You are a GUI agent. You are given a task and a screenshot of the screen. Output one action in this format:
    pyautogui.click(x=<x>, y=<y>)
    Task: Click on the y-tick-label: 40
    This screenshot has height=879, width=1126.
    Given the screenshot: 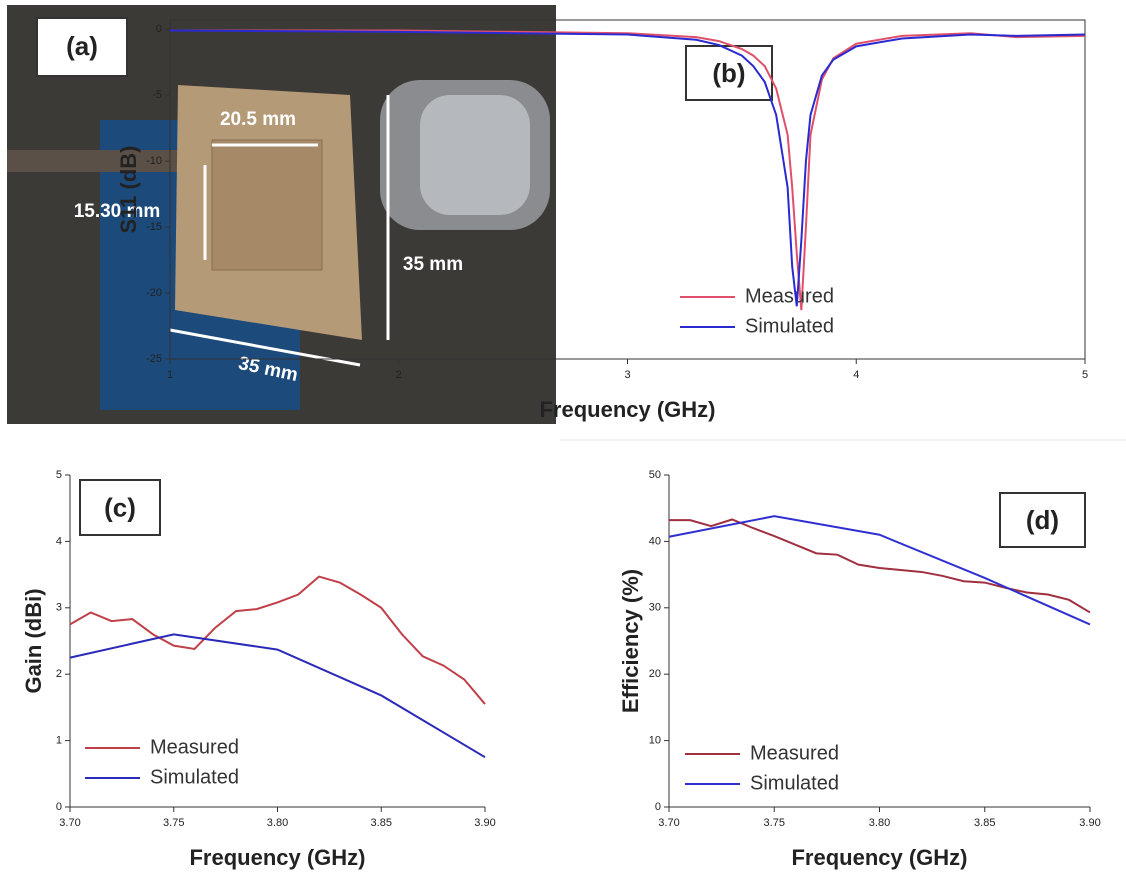 What is the action you would take?
    pyautogui.click(x=655, y=541)
    